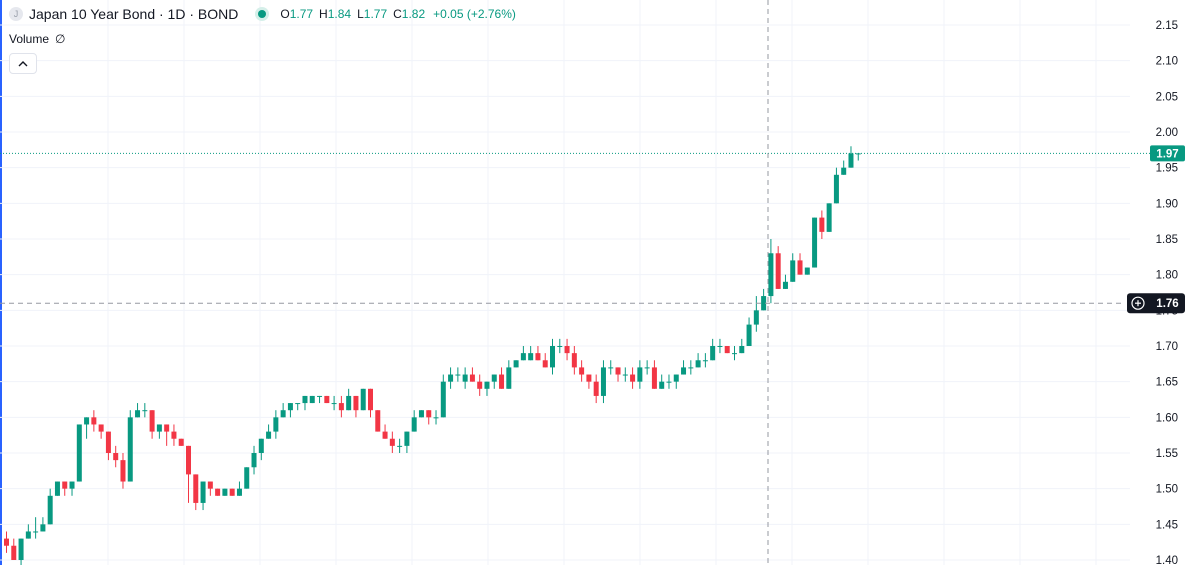 This screenshot has height=565, width=1197. I want to click on chevron-up-icon, so click(23, 64).